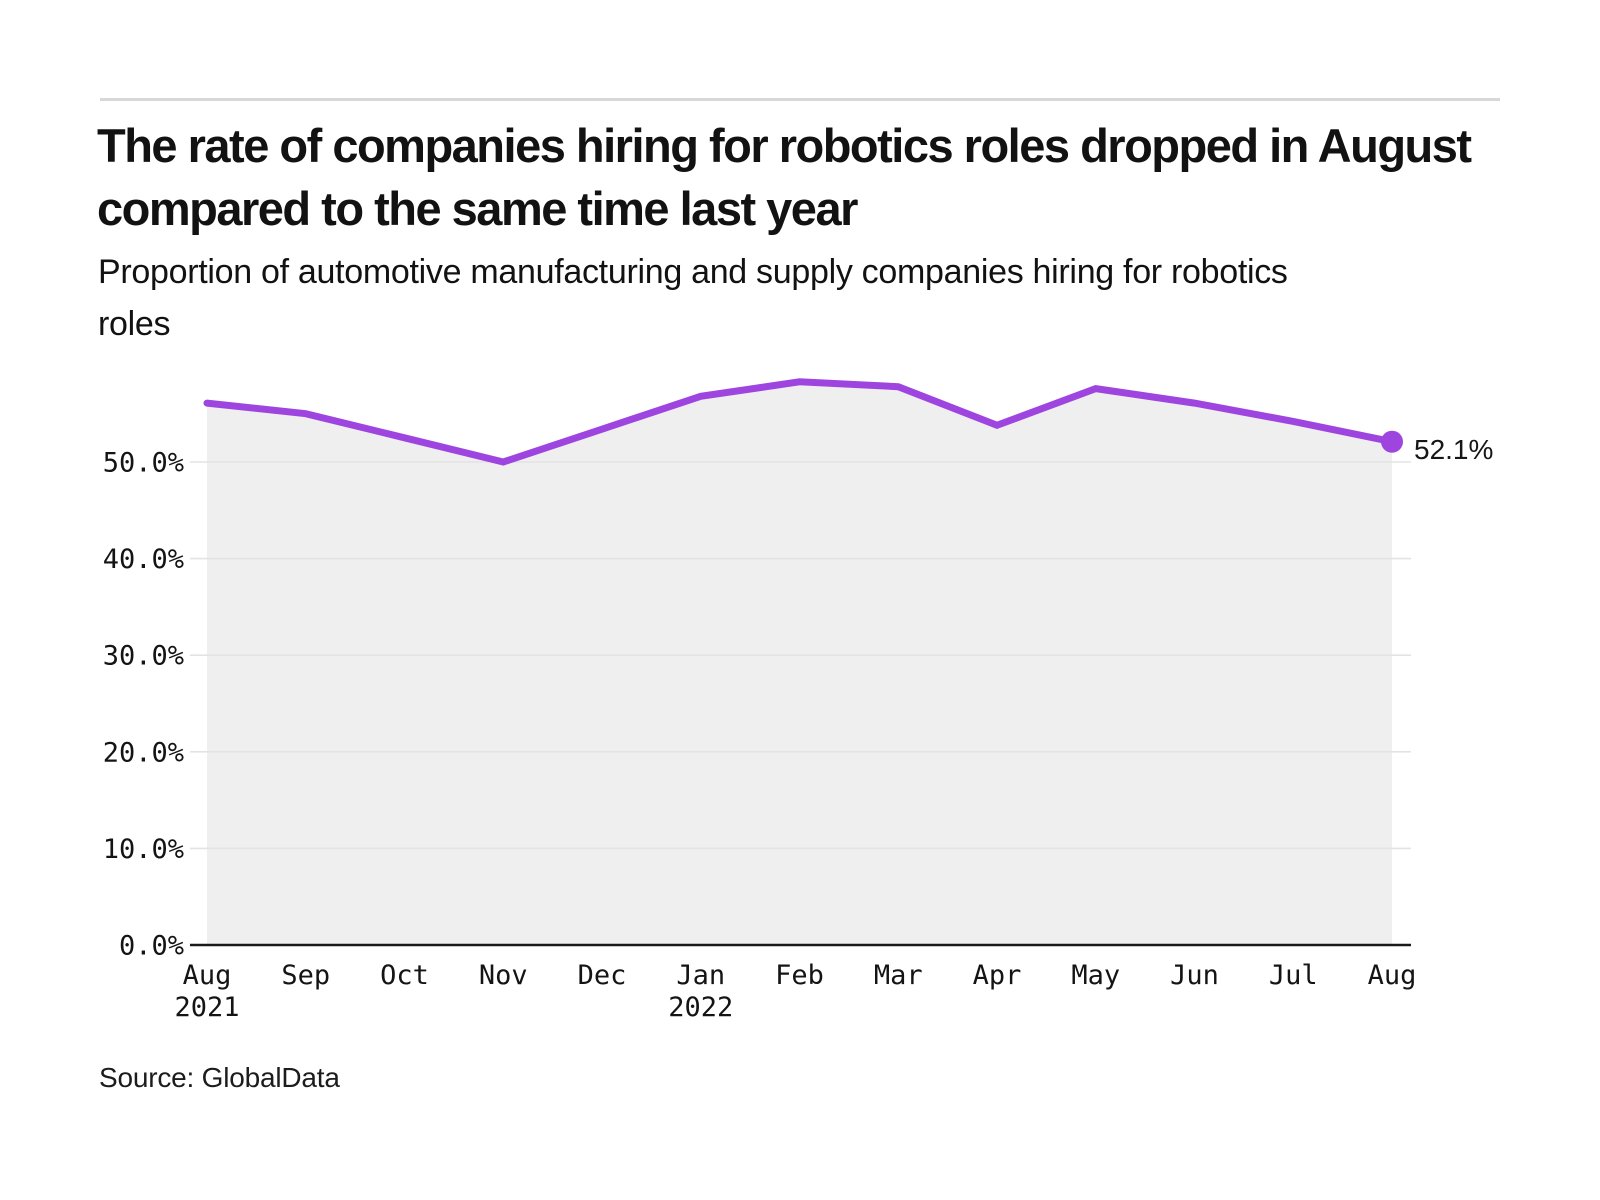 The image size is (1600, 1200). What do you see at coordinates (799, 975) in the screenshot?
I see `x-axis-tick-label: Feb` at bounding box center [799, 975].